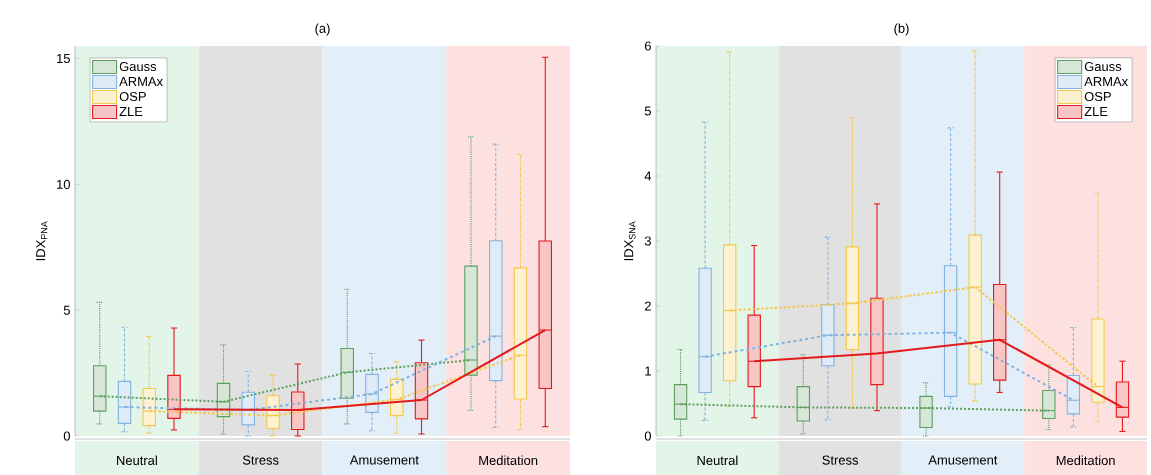 The width and height of the screenshot is (1151, 475). Describe the element at coordinates (647, 241) in the screenshot. I see `y-tick-label: 3` at that location.